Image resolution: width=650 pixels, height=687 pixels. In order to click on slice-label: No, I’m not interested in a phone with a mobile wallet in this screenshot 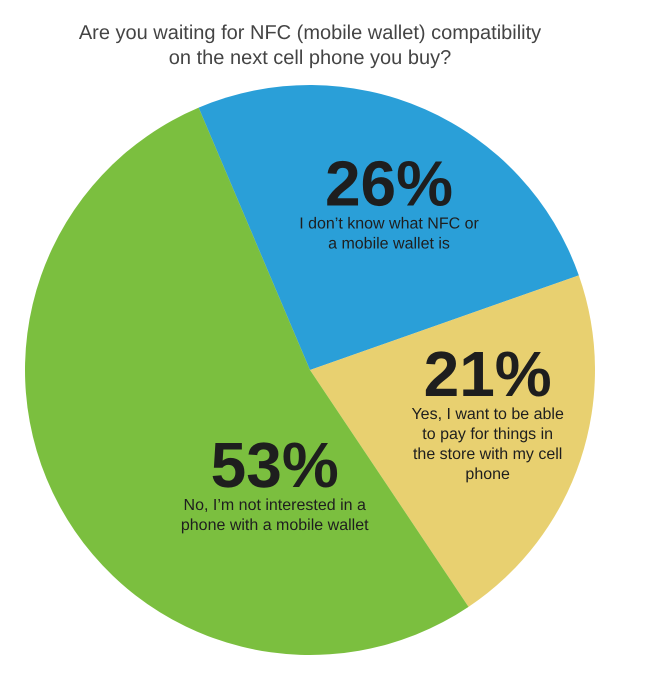, I will do `click(275, 515)`.